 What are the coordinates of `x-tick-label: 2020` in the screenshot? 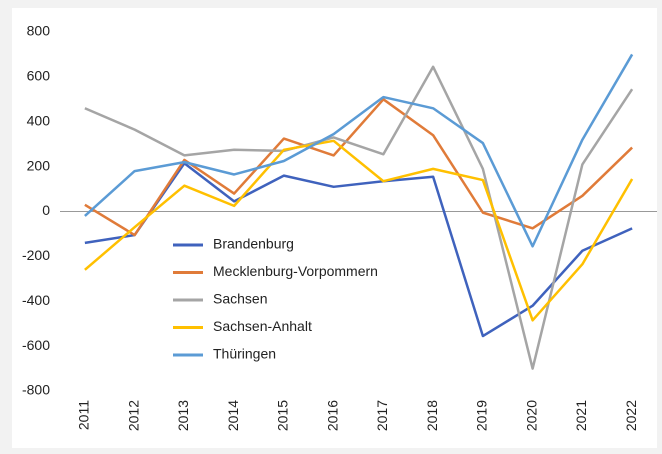 It's located at (531, 415).